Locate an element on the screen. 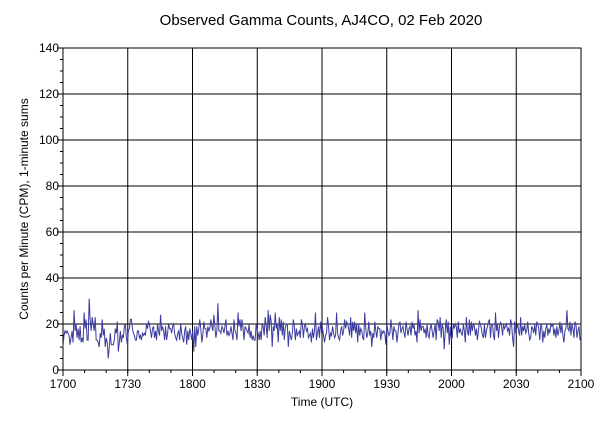 The image size is (600, 428). x-tick-label: 1730 is located at coordinates (127, 384).